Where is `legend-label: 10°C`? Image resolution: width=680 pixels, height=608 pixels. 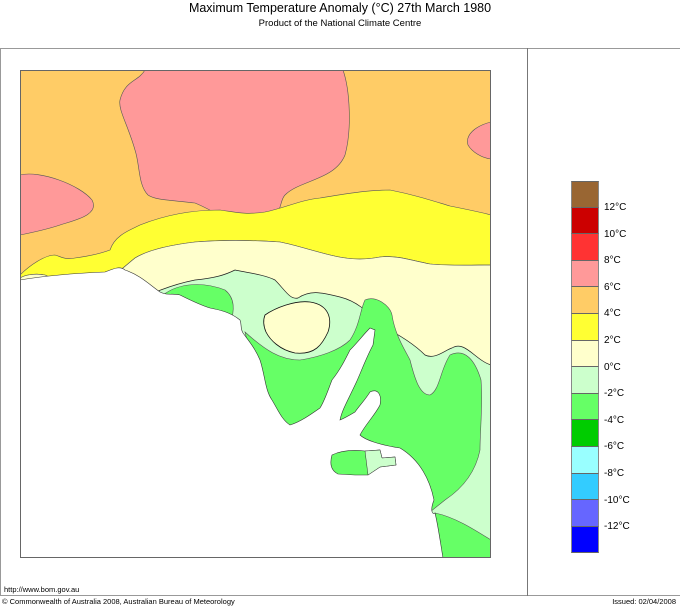 legend-label: 10°C is located at coordinates (615, 234).